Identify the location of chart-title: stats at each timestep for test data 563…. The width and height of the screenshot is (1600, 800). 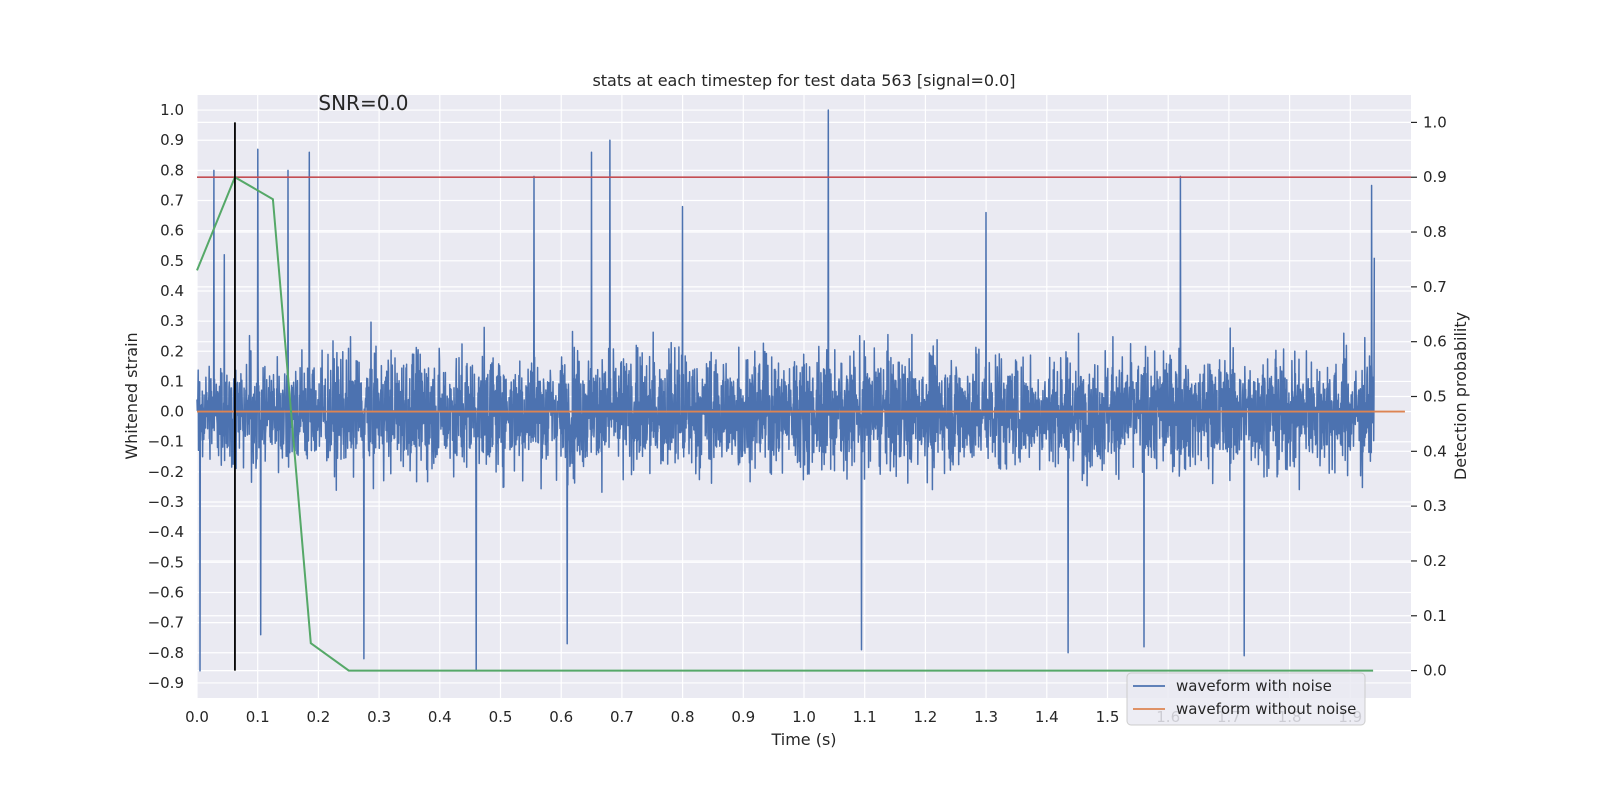
(803, 80).